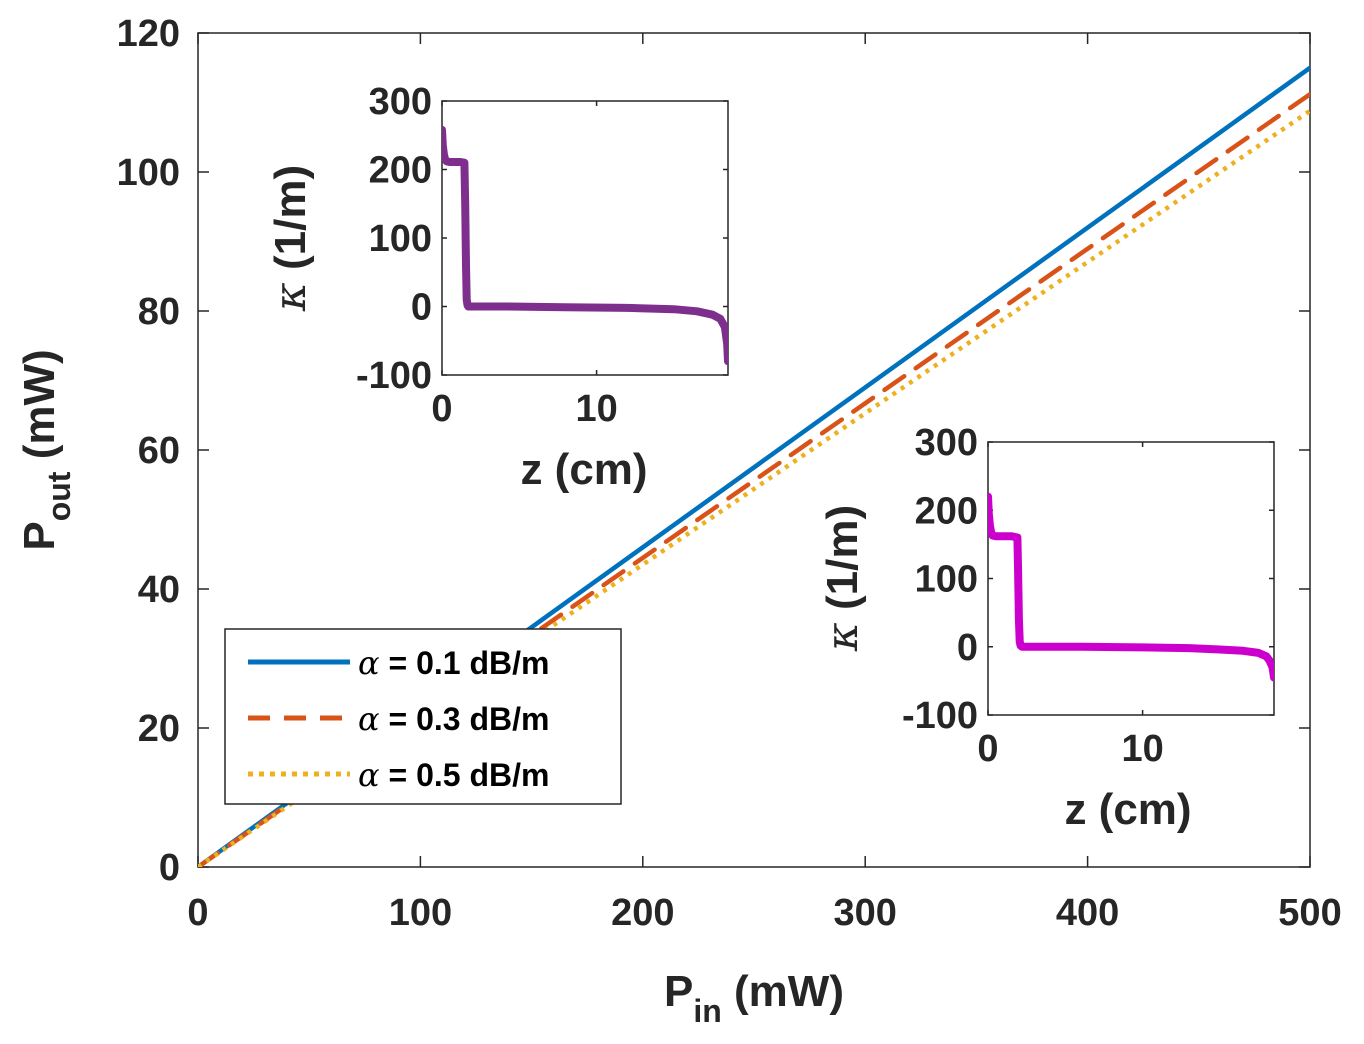 This screenshot has height=1044, width=1364. I want to click on inset-lower-ytick-label-2: 100, so click(946, 580).